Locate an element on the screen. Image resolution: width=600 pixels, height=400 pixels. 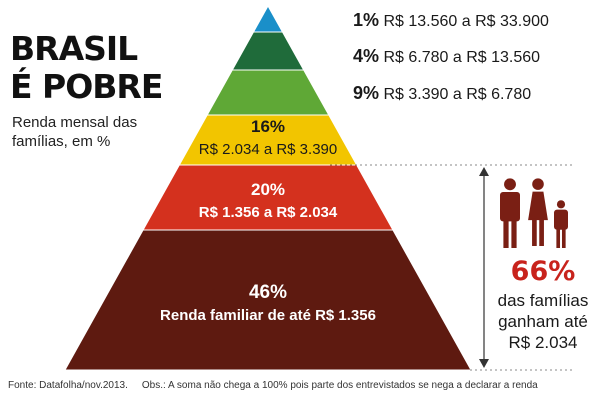
tier-2-label: 4% R$ 6.780 a R$ 13.560 is located at coordinates (446, 56).